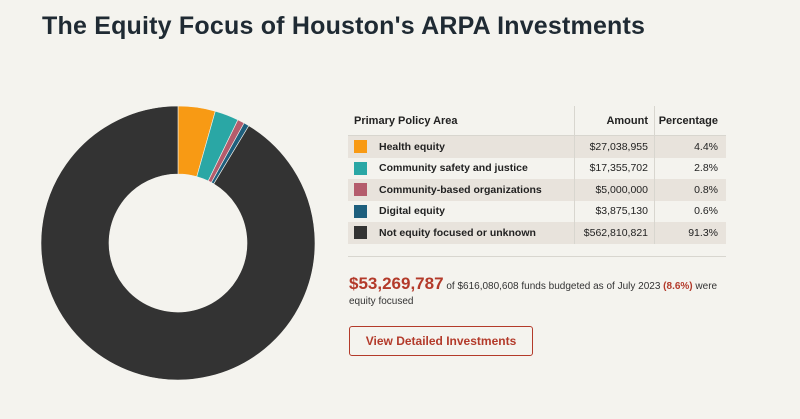 Image resolution: width=800 pixels, height=419 pixels. What do you see at coordinates (690, 120) in the screenshot?
I see `header-percentage: Percentage` at bounding box center [690, 120].